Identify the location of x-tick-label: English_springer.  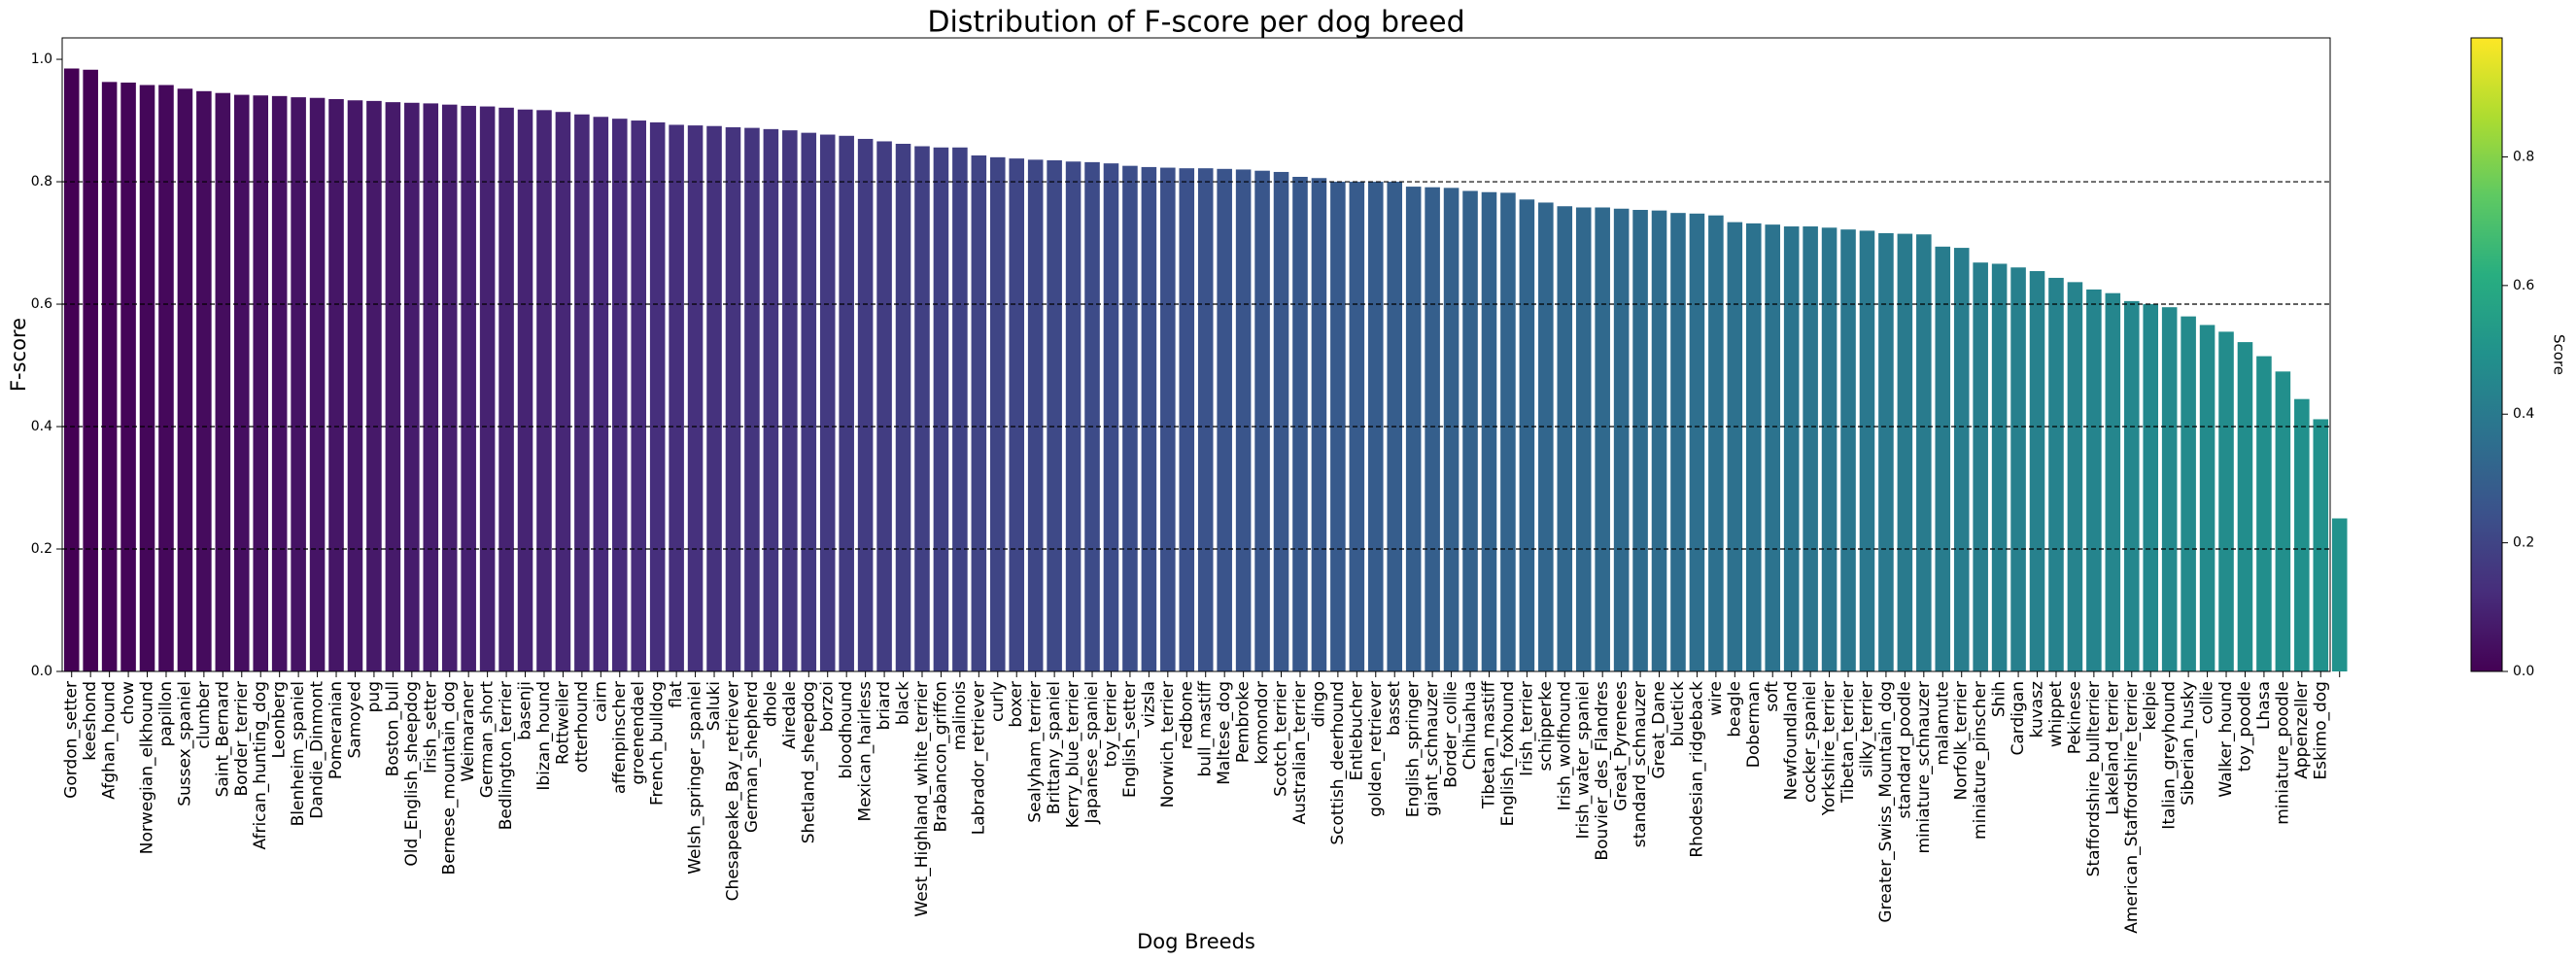
(1414, 749).